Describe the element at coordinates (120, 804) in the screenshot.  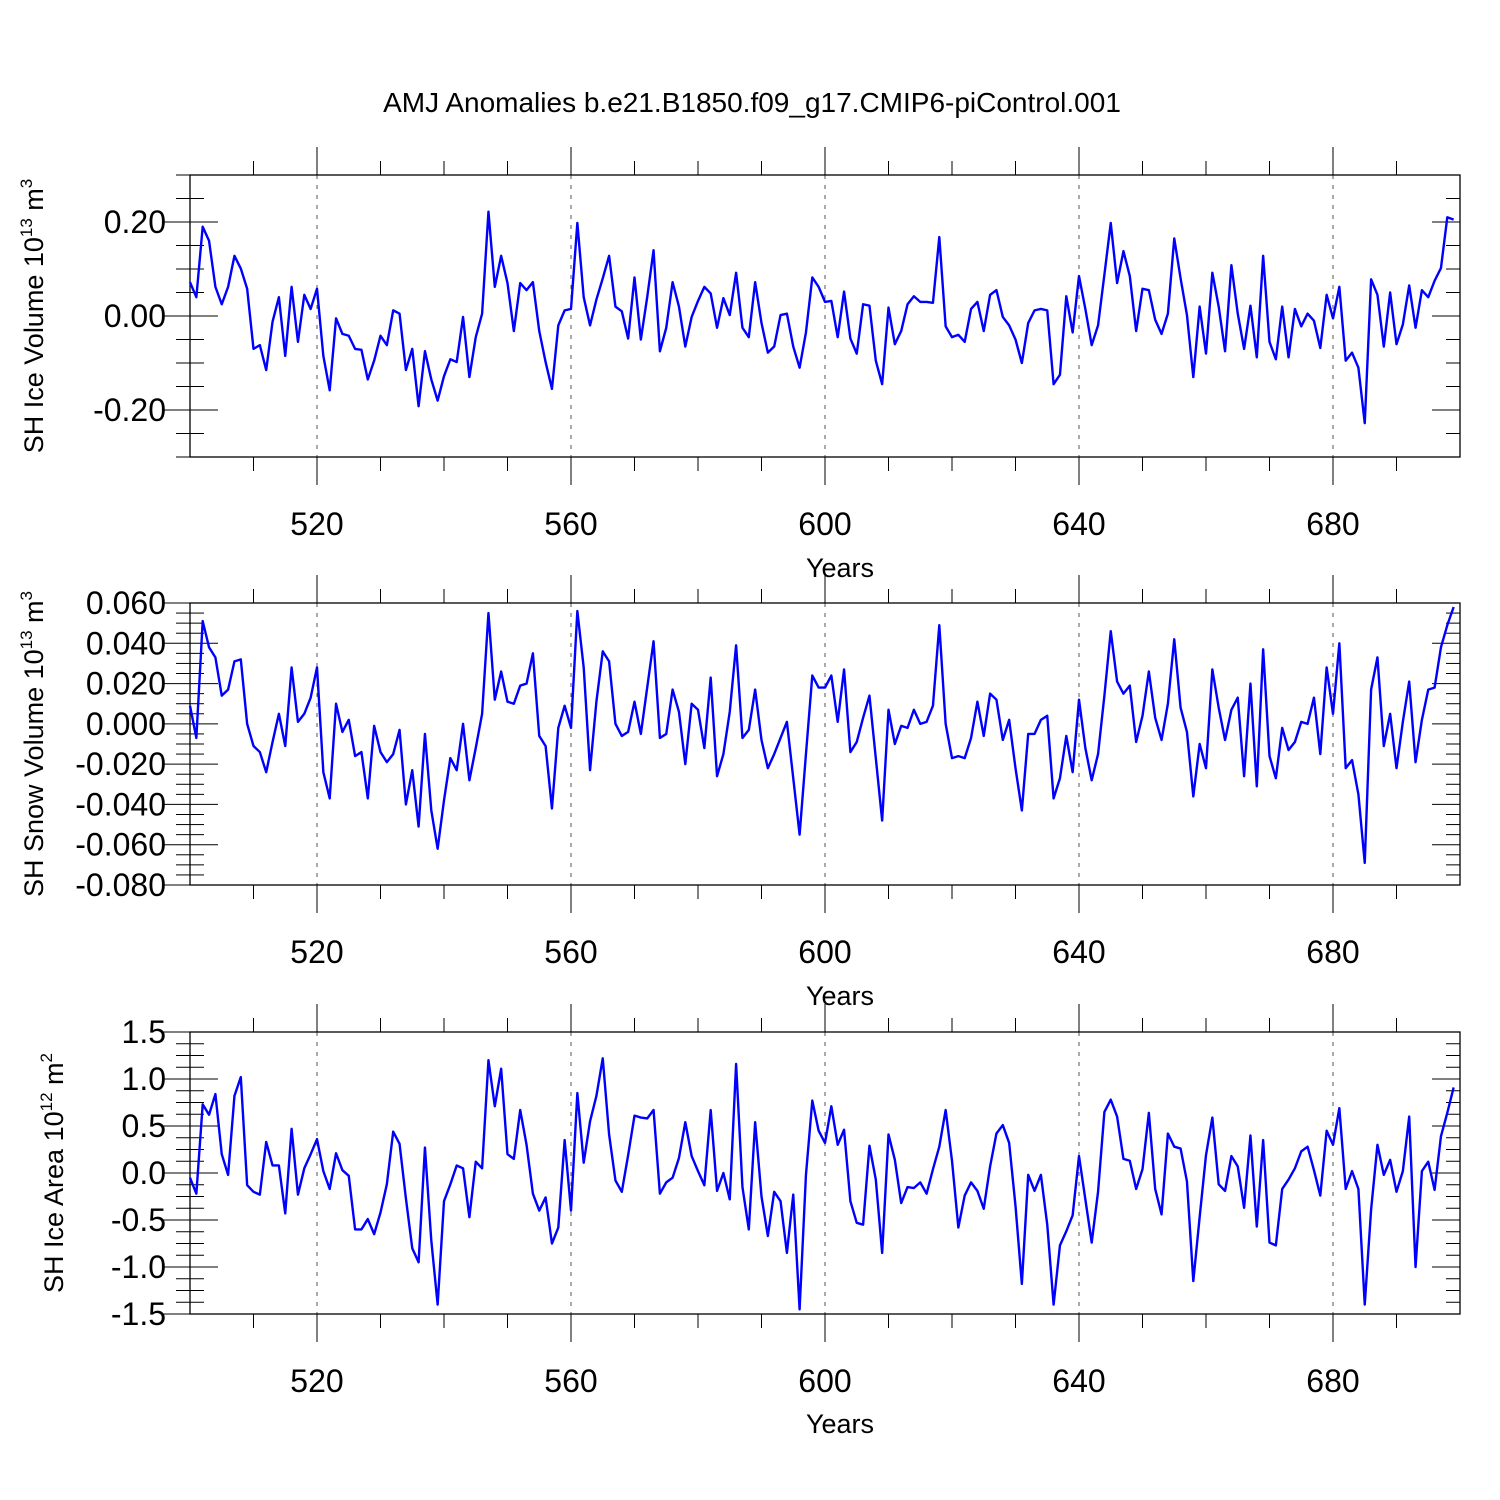
I see `y-tick-label: -0.040` at that location.